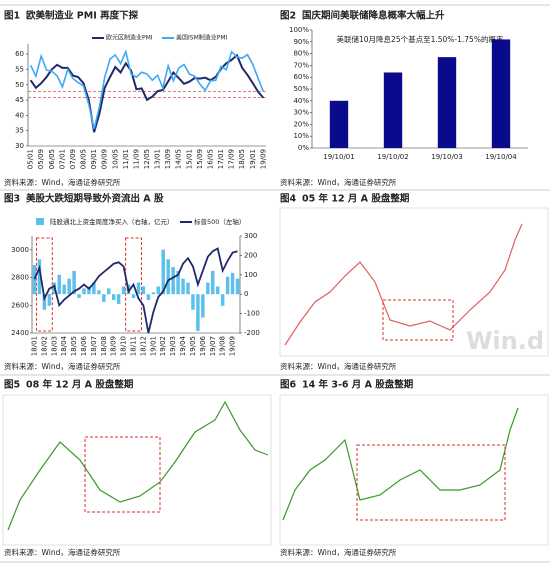  Describe the element at coordinates (250, 255) in the screenshot. I see `y-tick-label: 200` at that location.